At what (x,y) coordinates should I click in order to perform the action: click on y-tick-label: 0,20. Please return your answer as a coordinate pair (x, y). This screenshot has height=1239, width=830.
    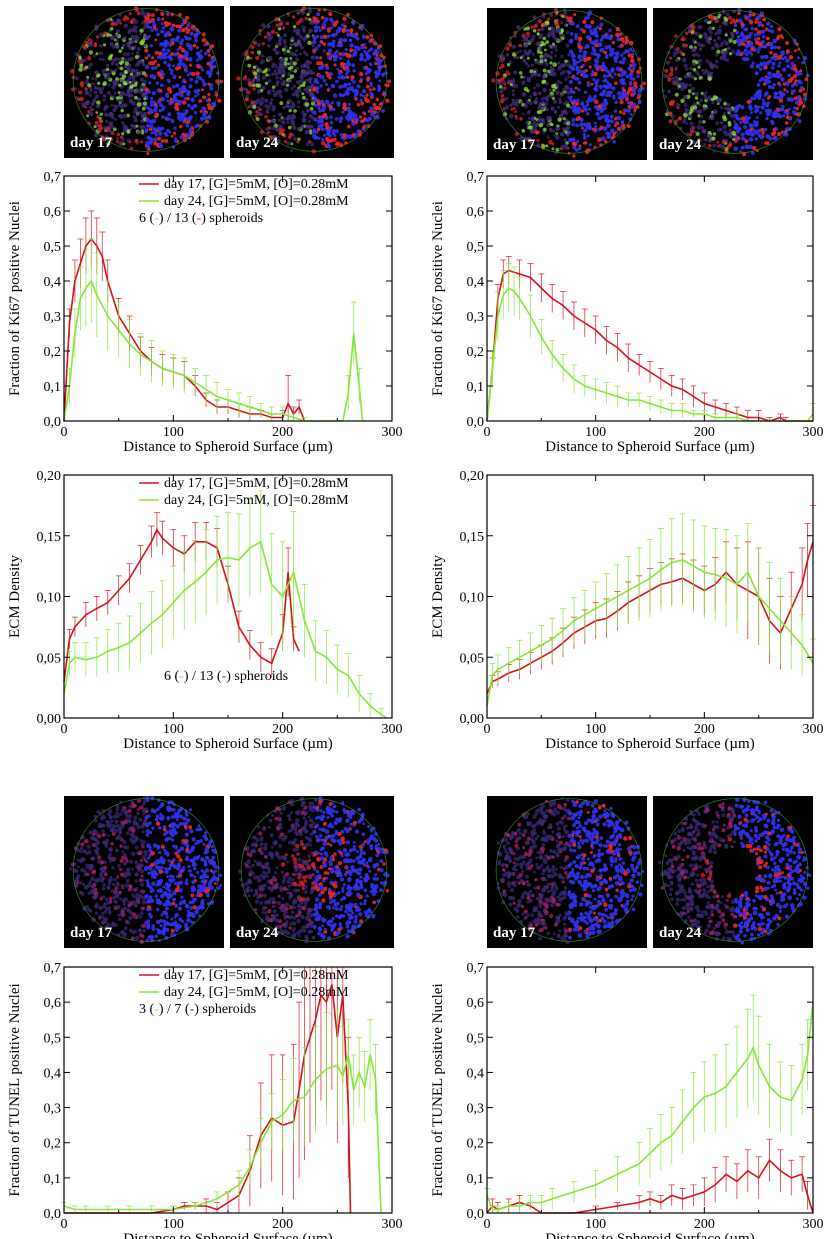
    Looking at the image, I should click on (49, 476).